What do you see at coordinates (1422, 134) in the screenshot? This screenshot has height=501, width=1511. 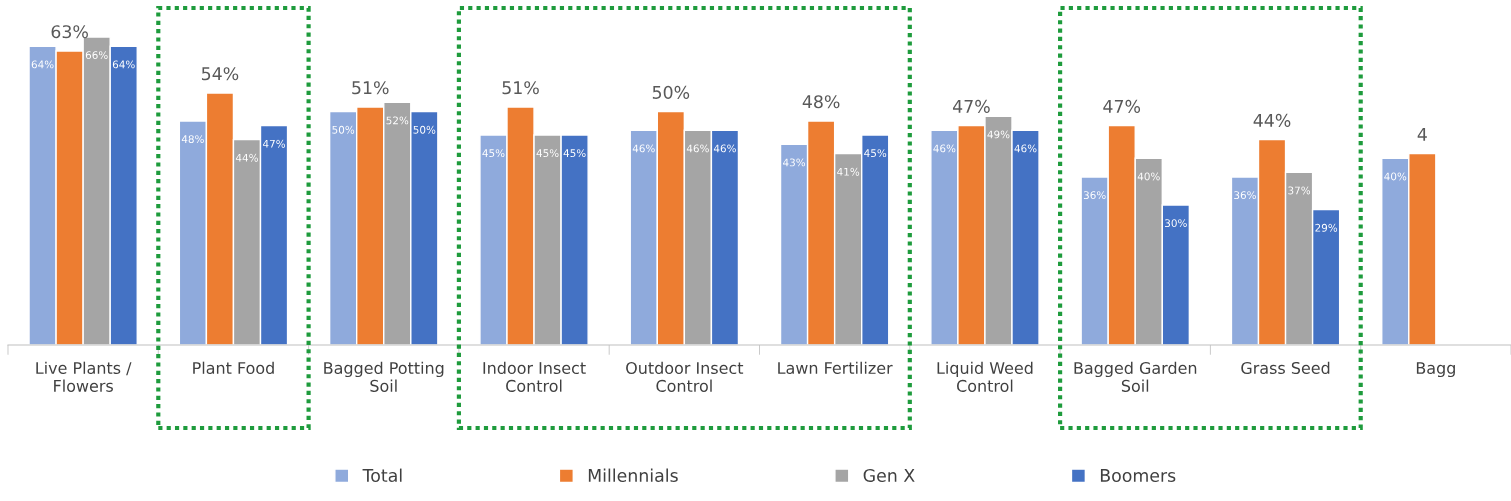 I see `annotation: 4` at bounding box center [1422, 134].